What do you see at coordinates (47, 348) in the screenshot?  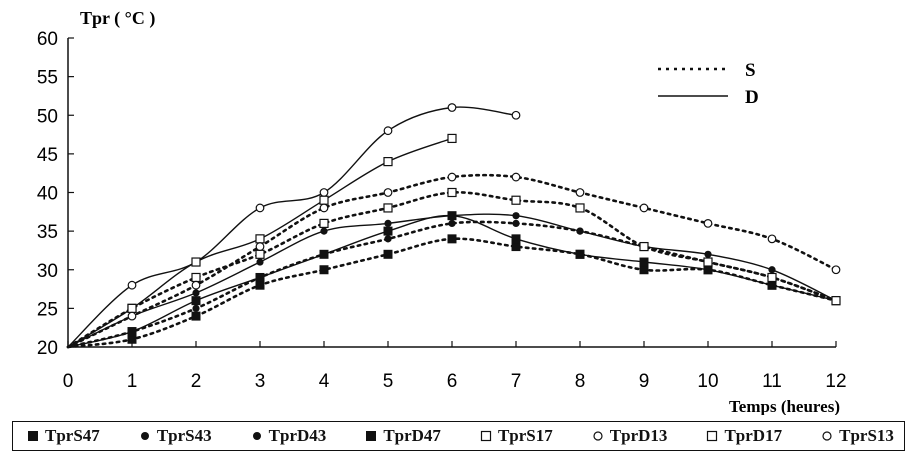 I see `y-tick-label: 20` at bounding box center [47, 348].